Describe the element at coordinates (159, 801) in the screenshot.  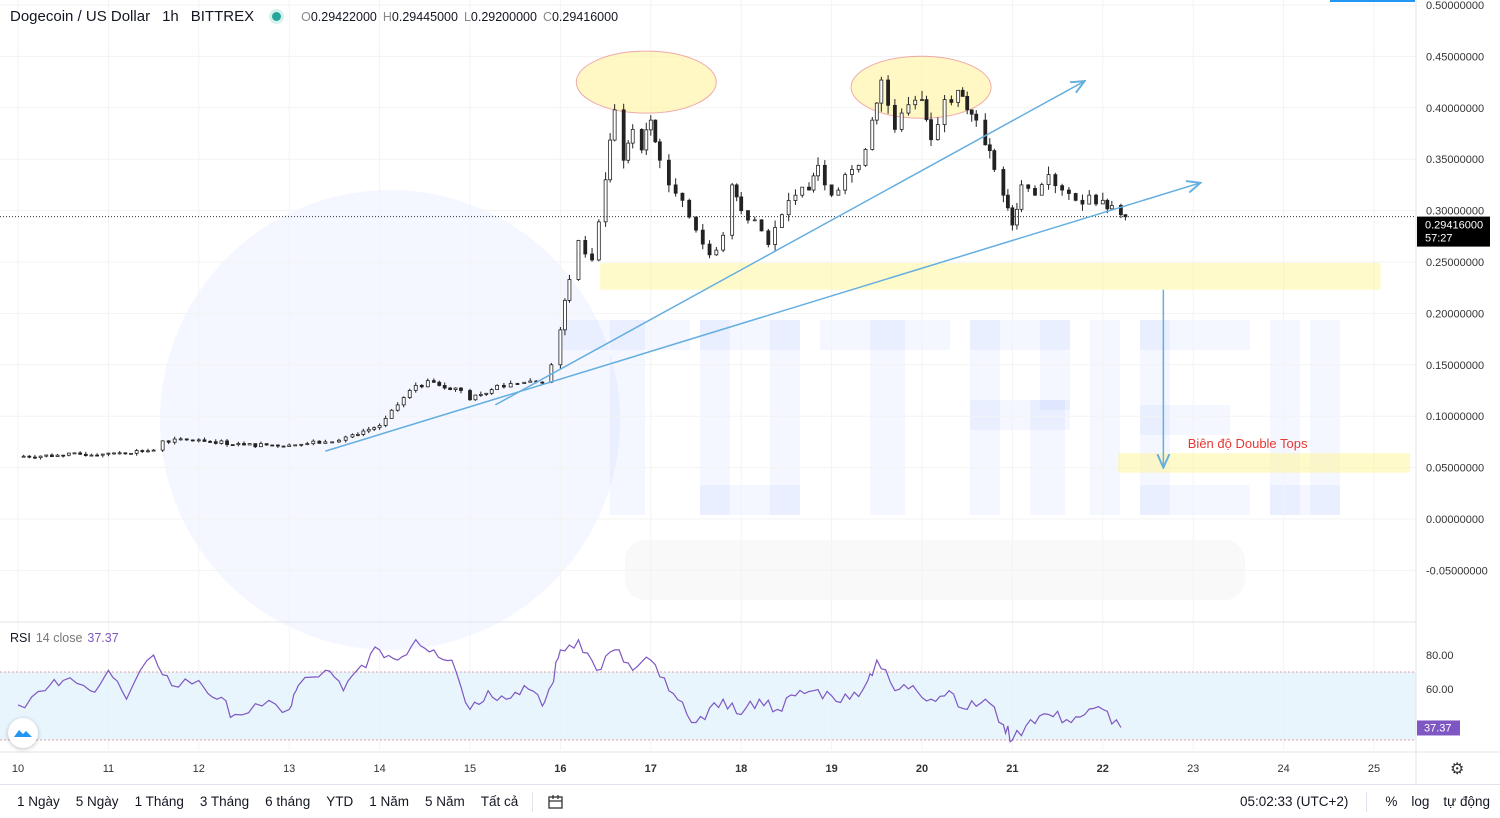
I see `range-button: 1 Tháng` at that location.